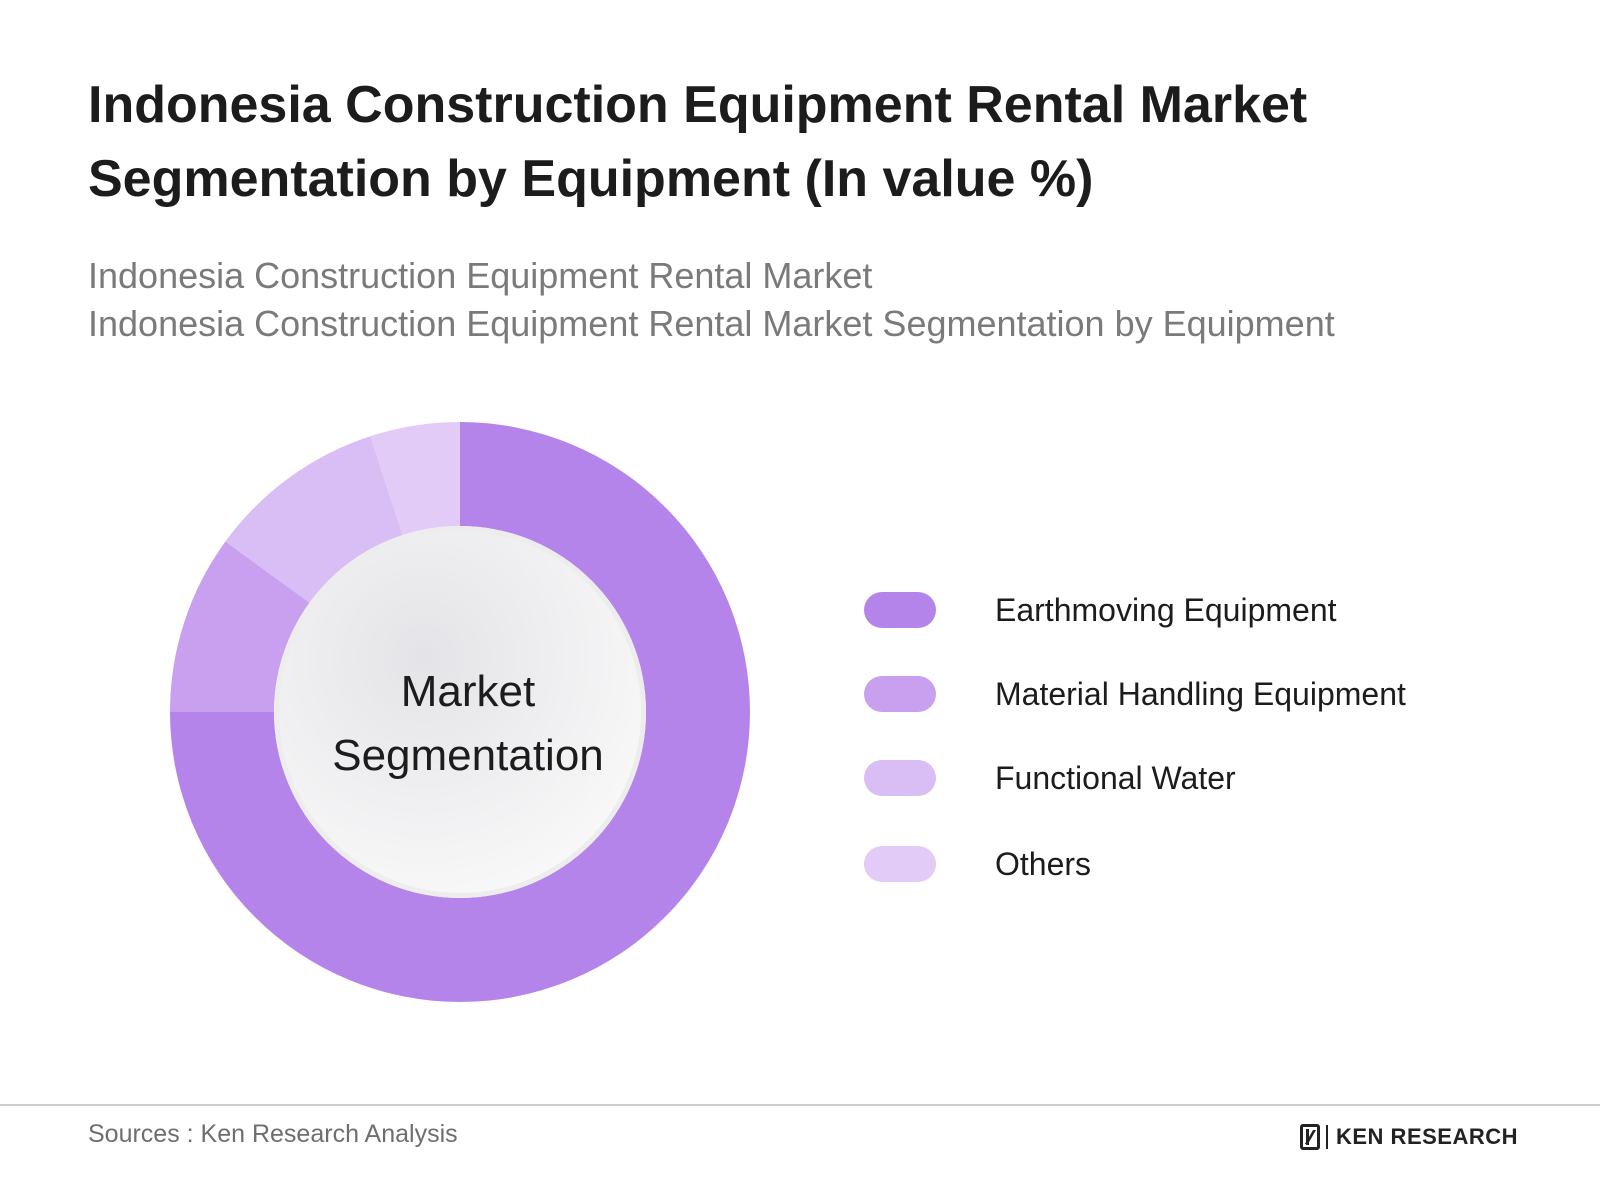  What do you see at coordinates (1043, 864) in the screenshot?
I see `legend-label: Others` at bounding box center [1043, 864].